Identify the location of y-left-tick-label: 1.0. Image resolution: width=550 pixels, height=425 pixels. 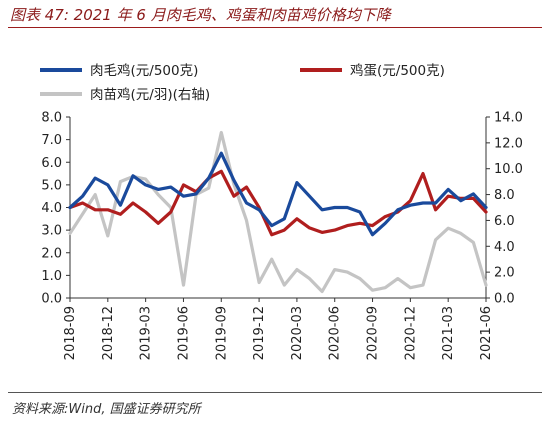
(51, 276).